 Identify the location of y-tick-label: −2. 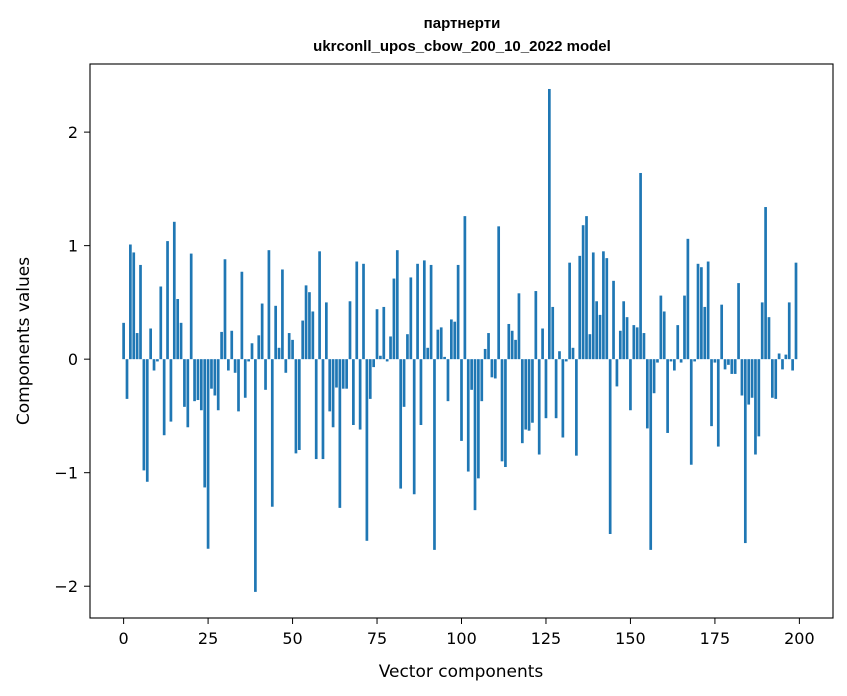
(66, 586).